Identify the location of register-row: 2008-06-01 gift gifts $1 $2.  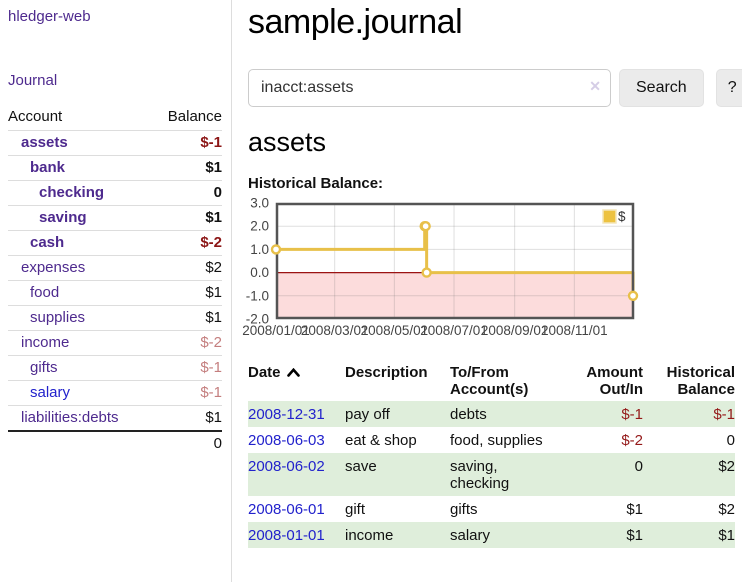
(491, 509).